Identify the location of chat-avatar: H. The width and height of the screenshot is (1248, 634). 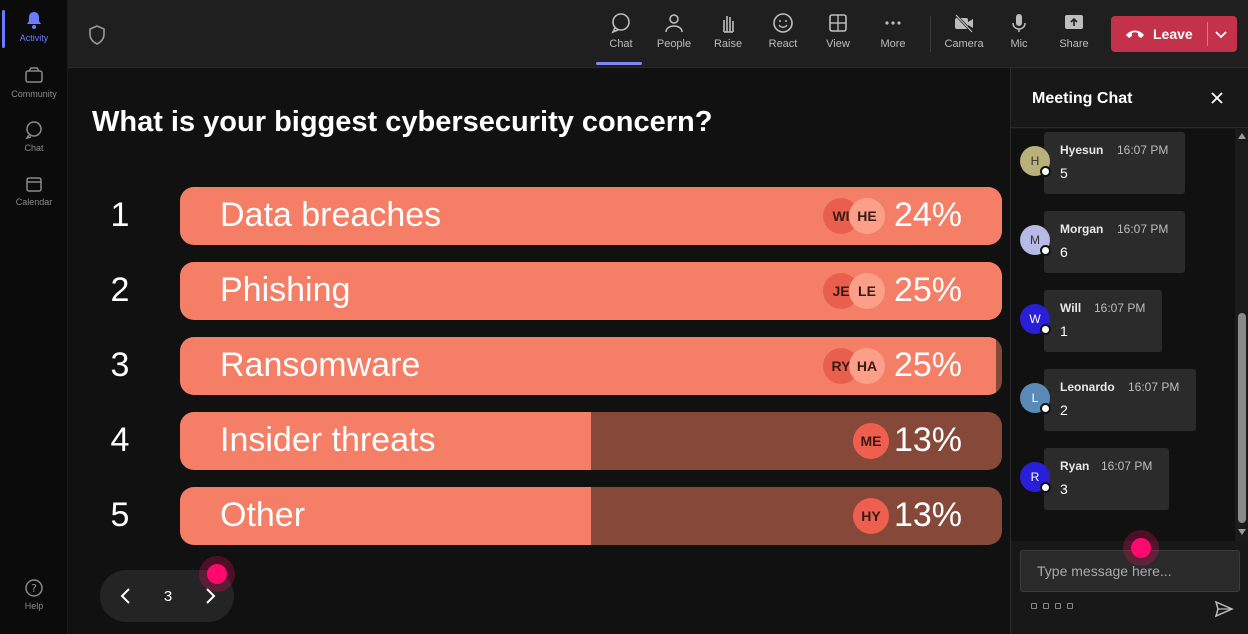
(1035, 161).